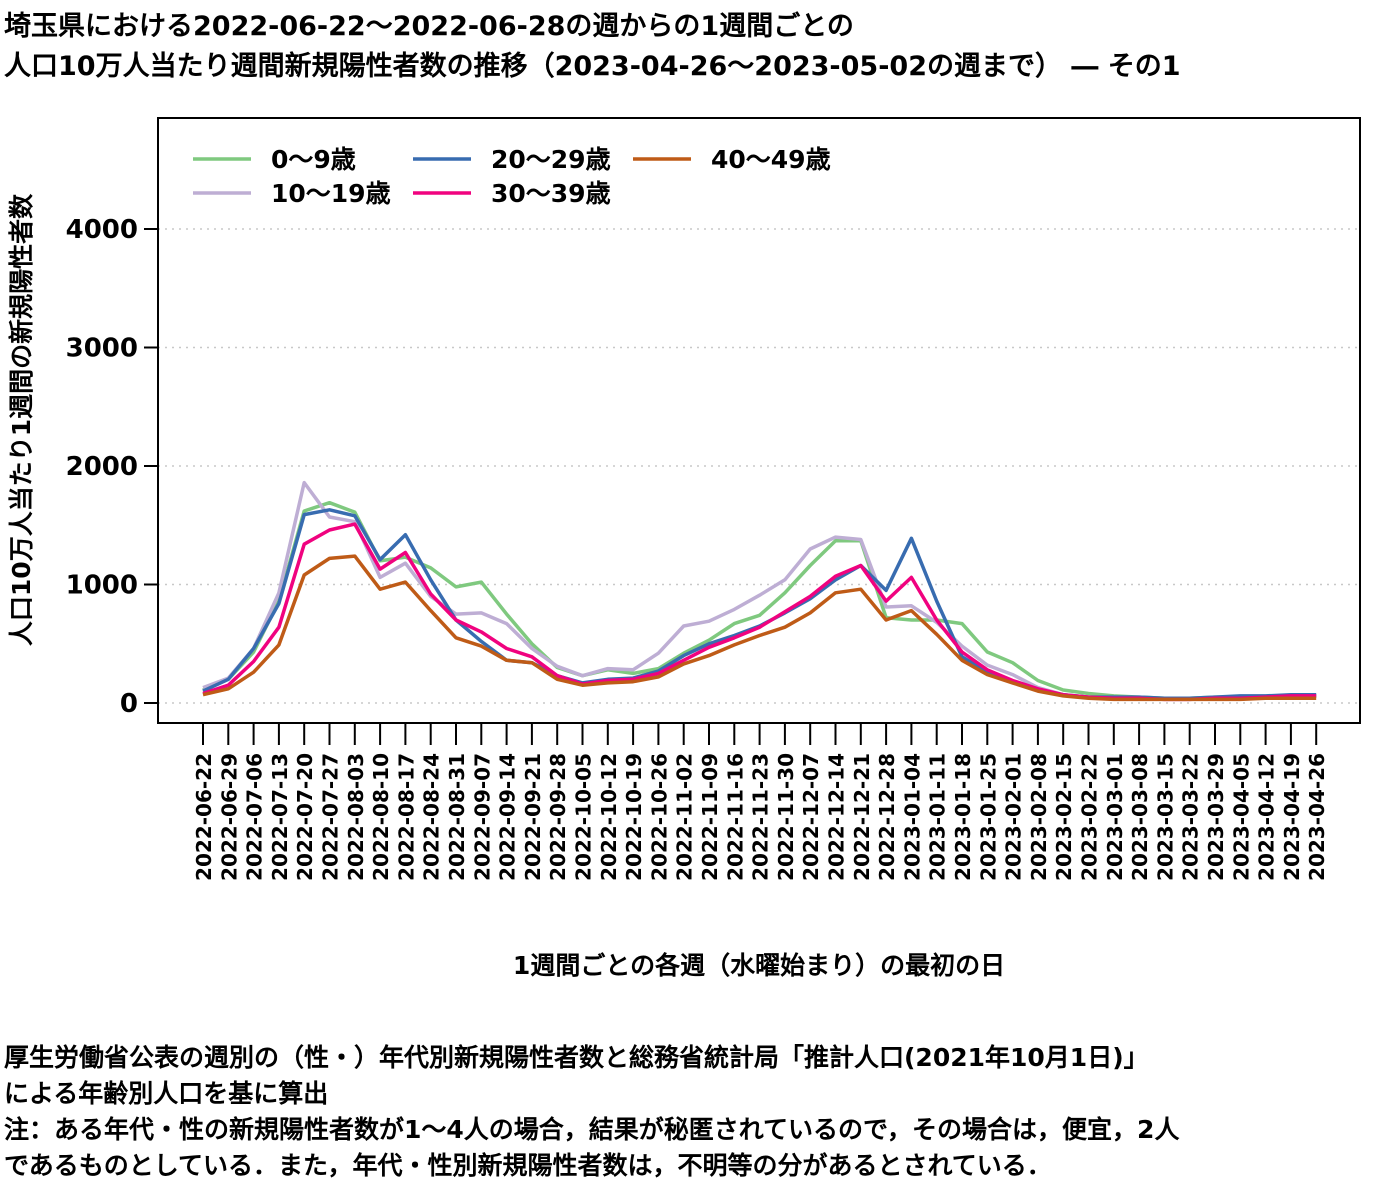  I want to click on legend: 0～9歳 10～19歳 20～29歳 30～39歳 40～49歳, so click(512, 176).